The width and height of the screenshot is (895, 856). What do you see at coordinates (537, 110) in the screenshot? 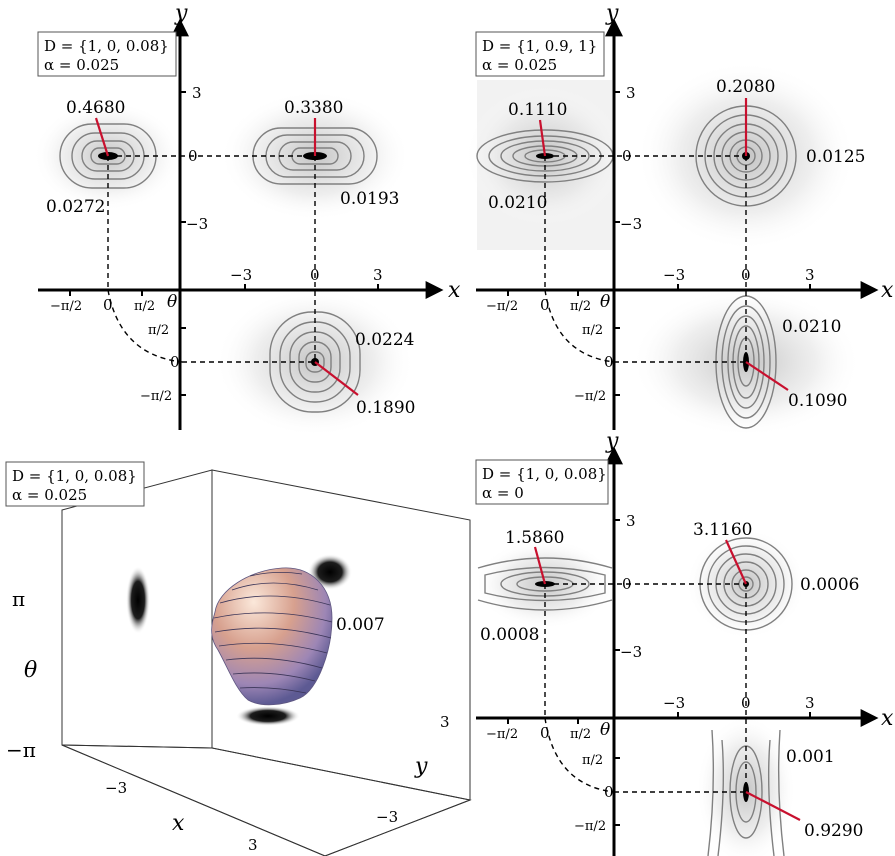
I see `peak-label: 0.1110` at bounding box center [537, 110].